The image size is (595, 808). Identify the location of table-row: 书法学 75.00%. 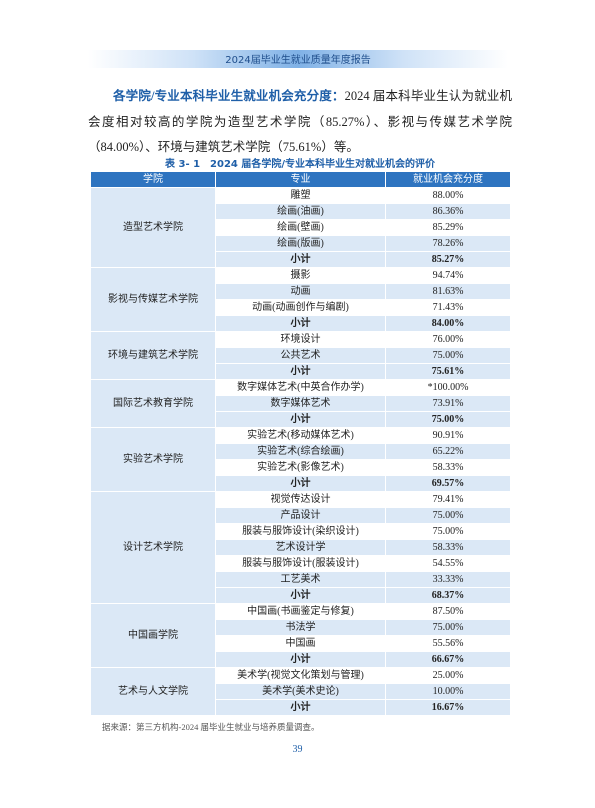
(301, 627).